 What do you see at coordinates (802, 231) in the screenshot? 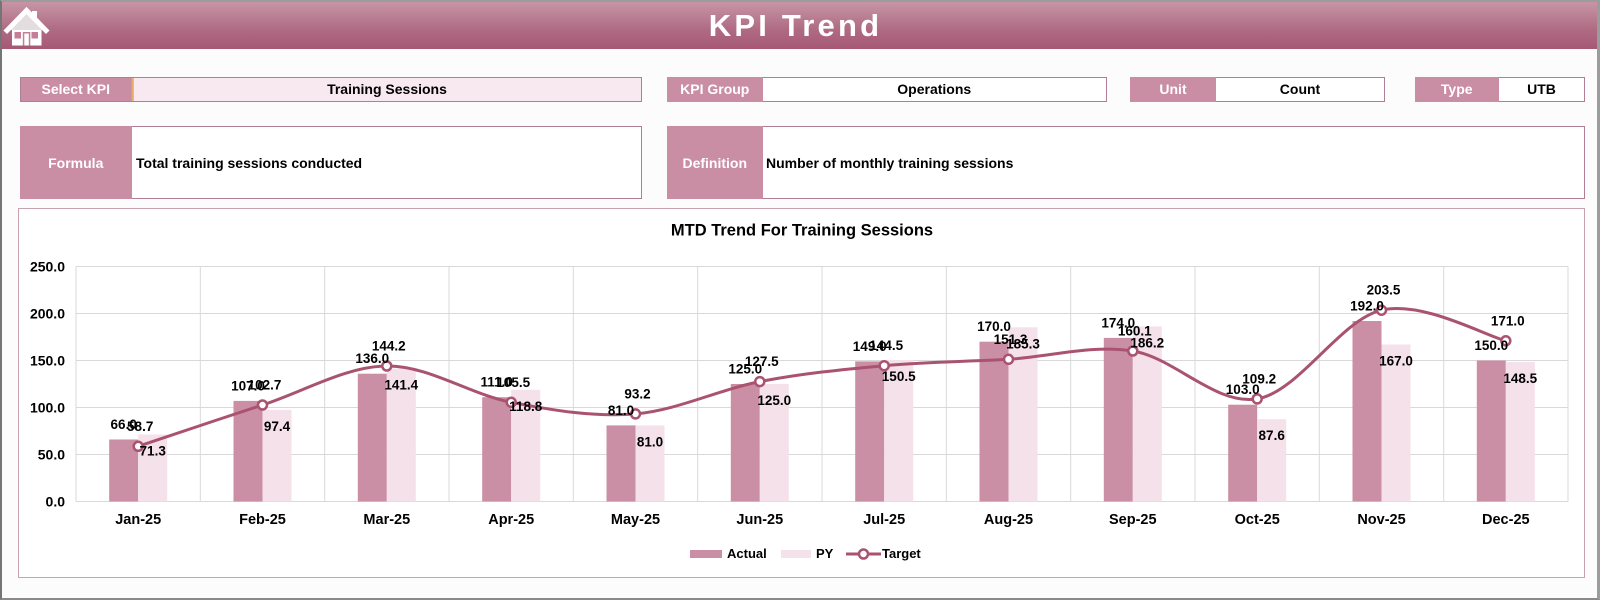
I see `svg-text:MTD Trend For Training Session: MTD Trend For Training Sessions` at bounding box center [802, 231].